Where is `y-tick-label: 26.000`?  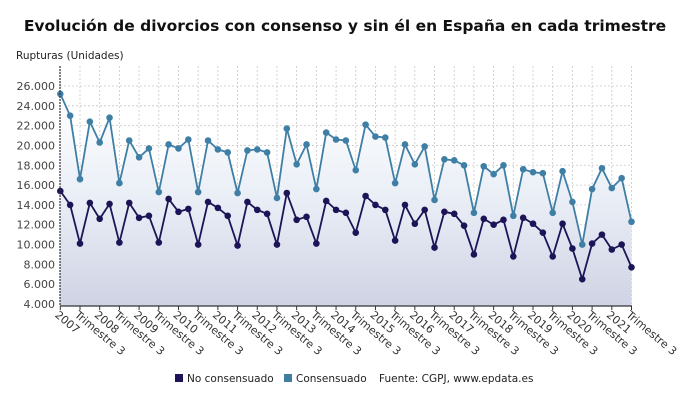 y-tick-label: 26.000 is located at coordinates (36, 86).